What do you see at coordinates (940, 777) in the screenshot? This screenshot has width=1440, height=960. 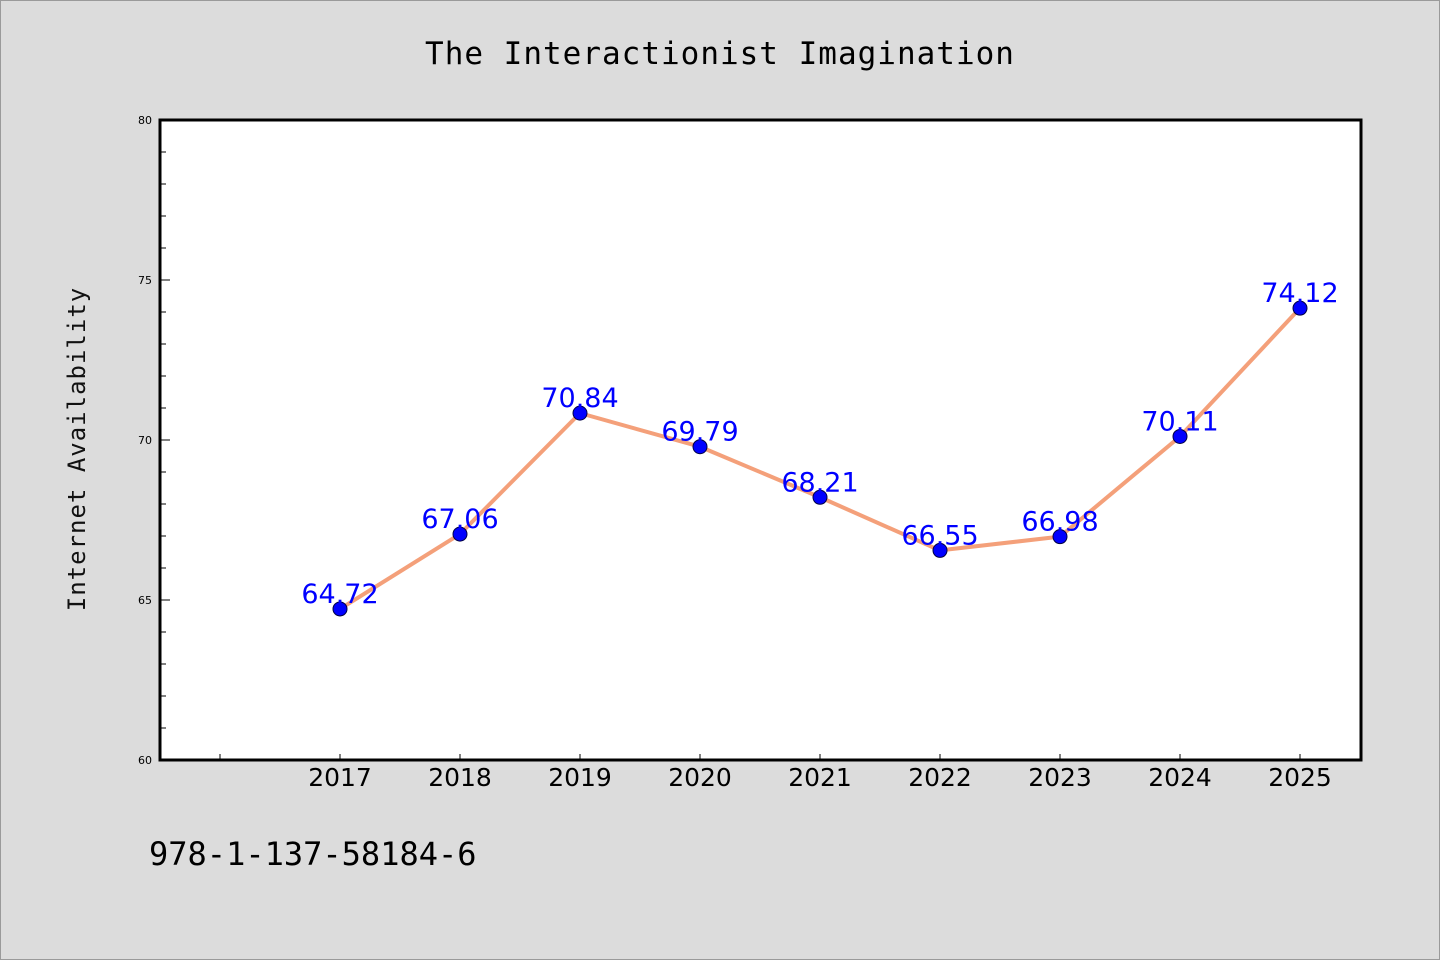 I see `x-tick-label: 2022` at bounding box center [940, 777].